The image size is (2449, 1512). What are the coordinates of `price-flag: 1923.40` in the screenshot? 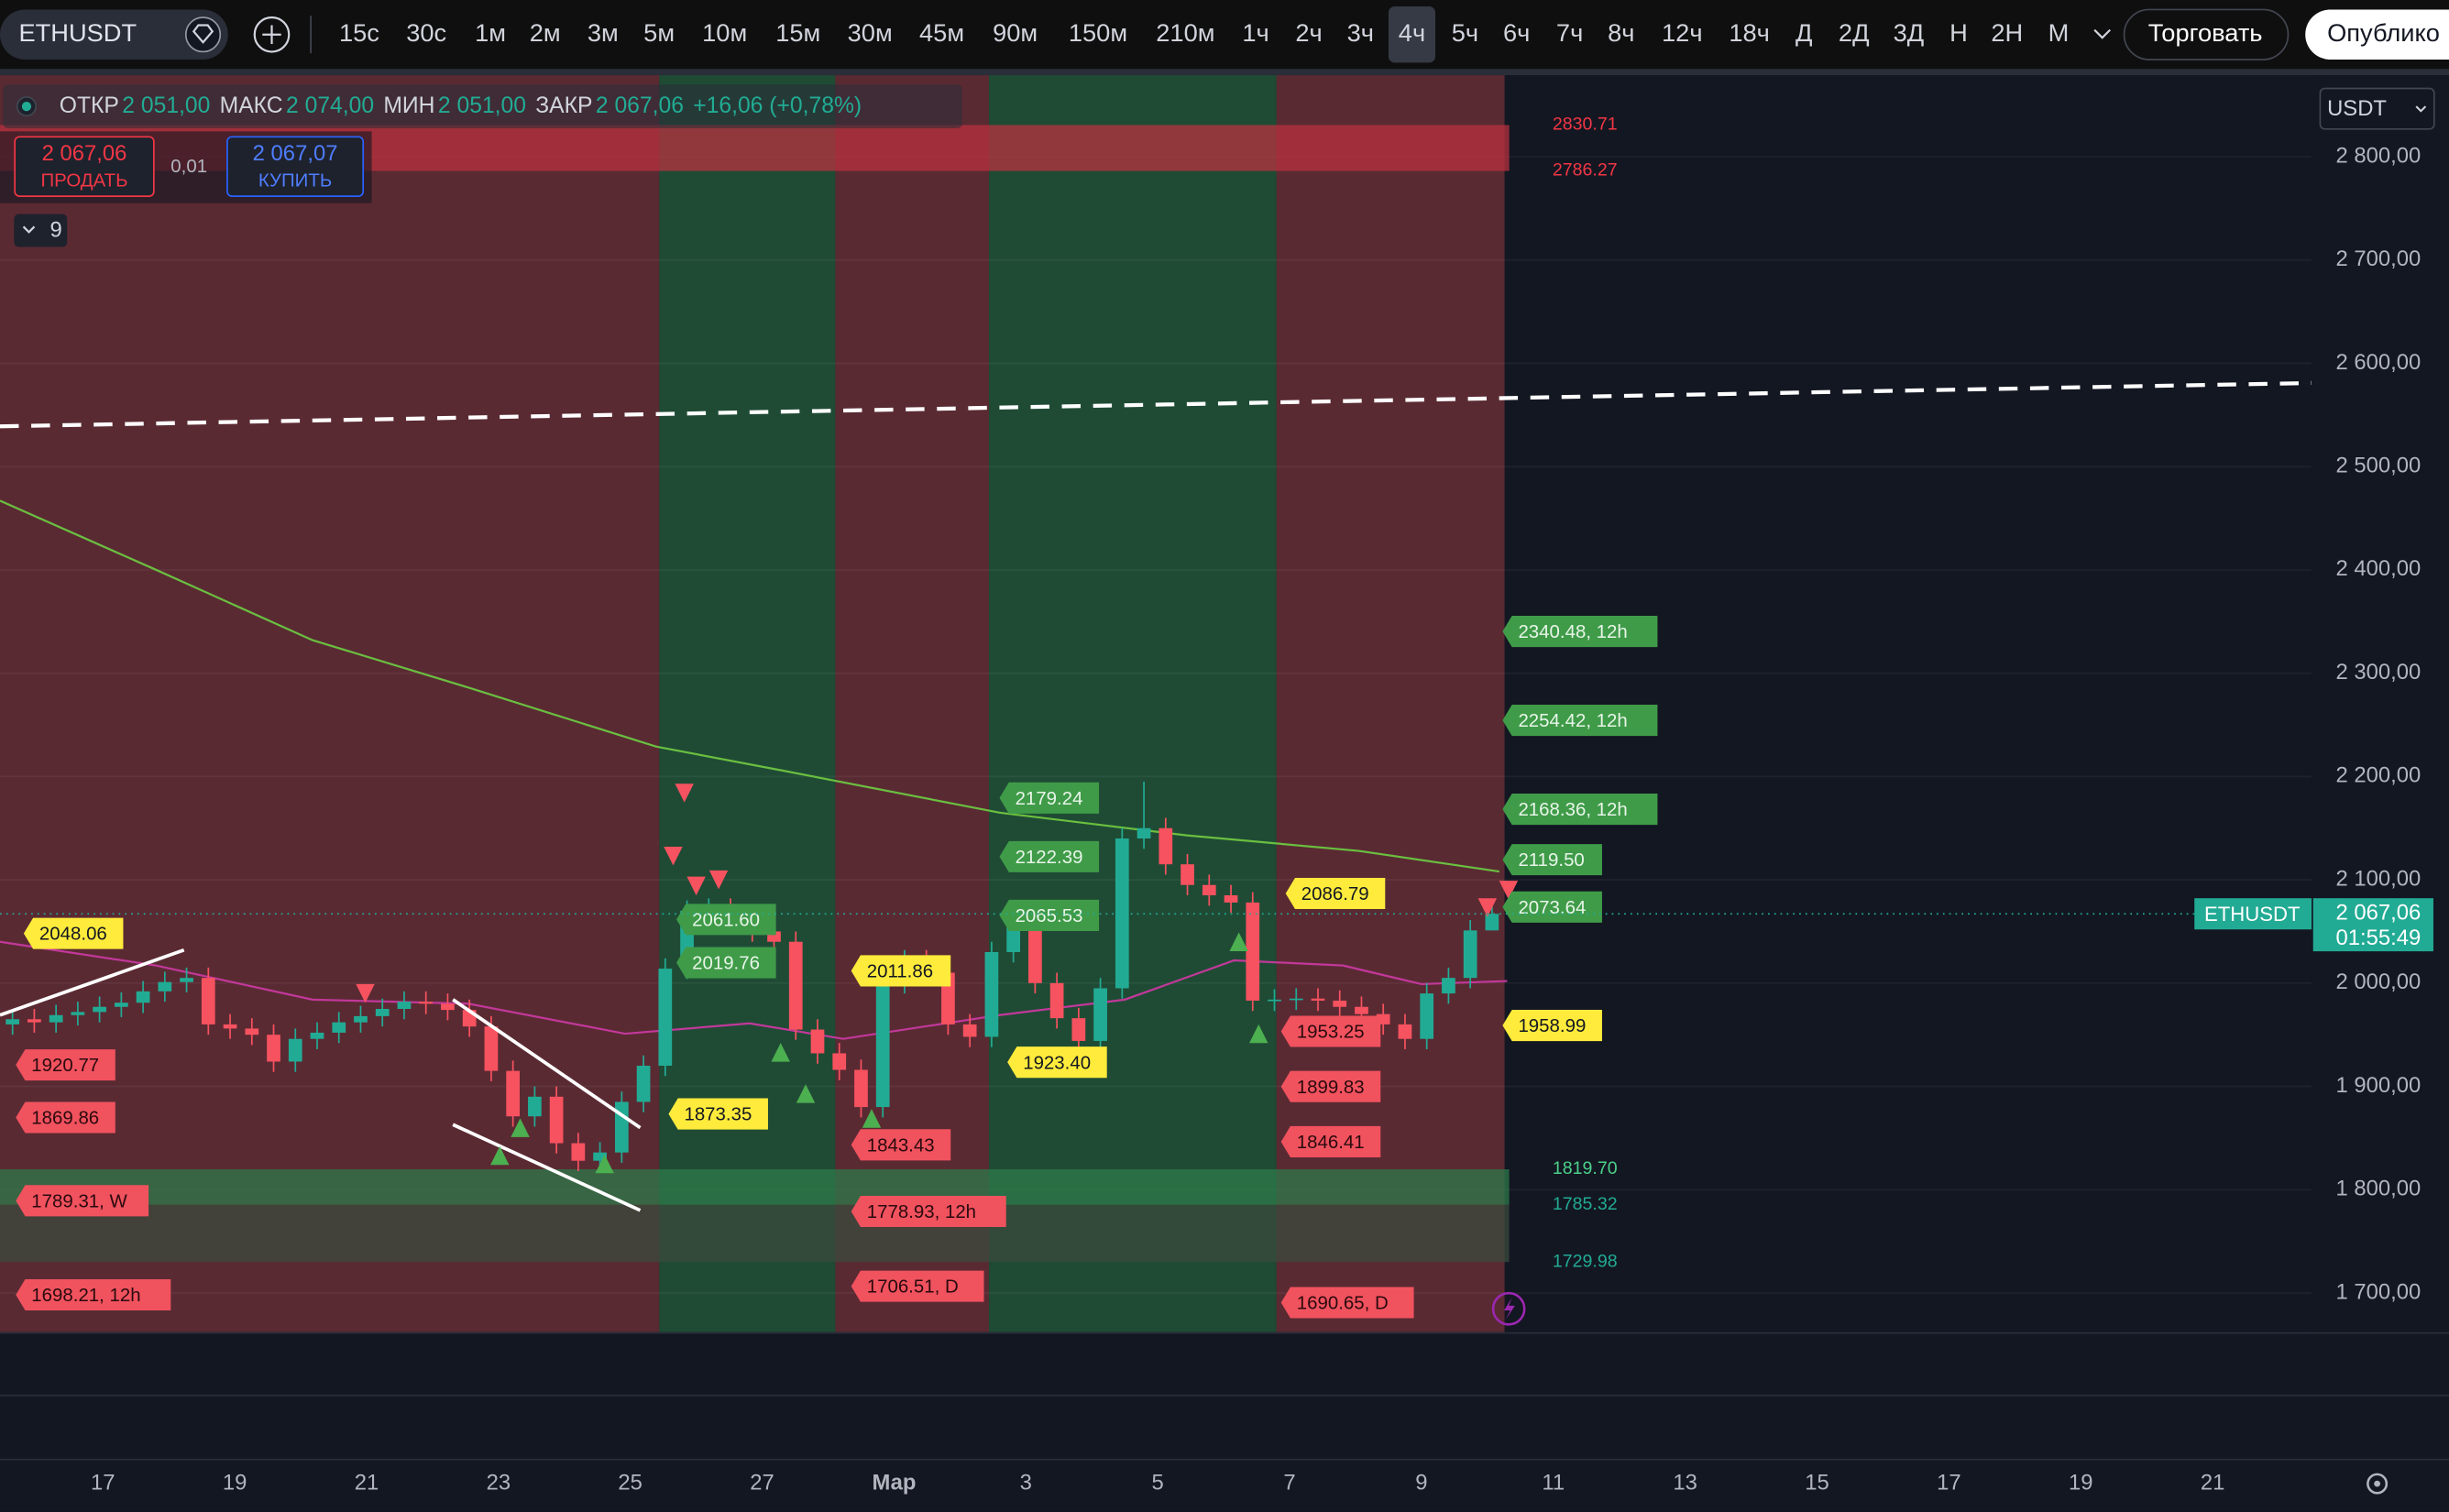 It's located at (1057, 1062).